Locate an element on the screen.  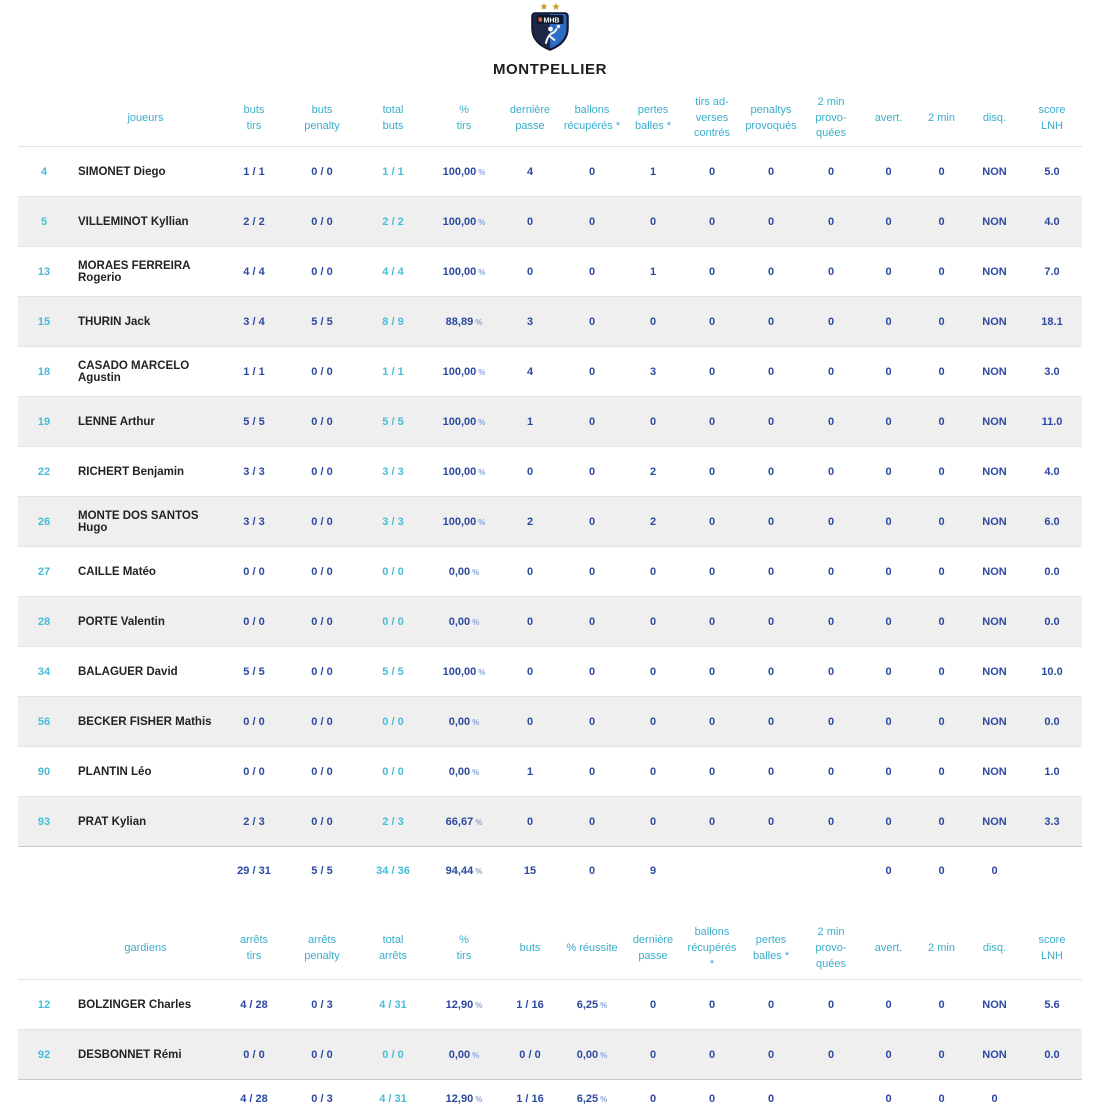
stat-arrets-penalty: 0 / 0 is located at coordinates (322, 1055).